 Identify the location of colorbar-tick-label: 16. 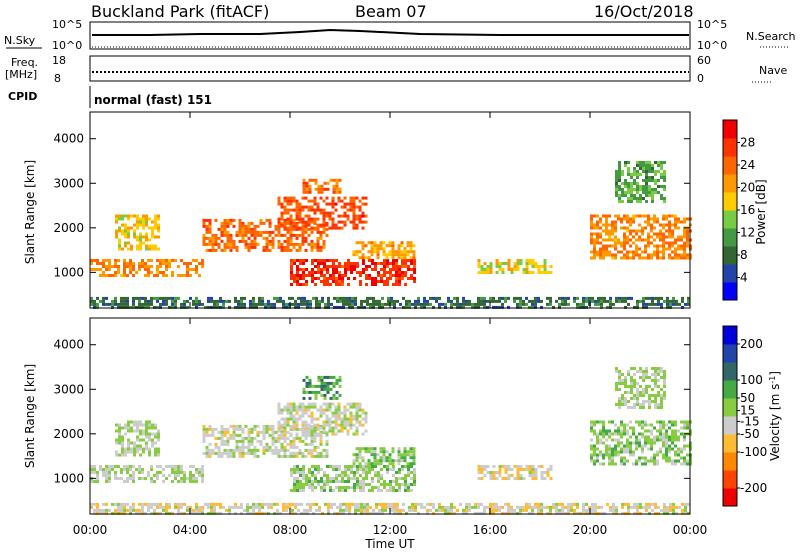
(747, 210).